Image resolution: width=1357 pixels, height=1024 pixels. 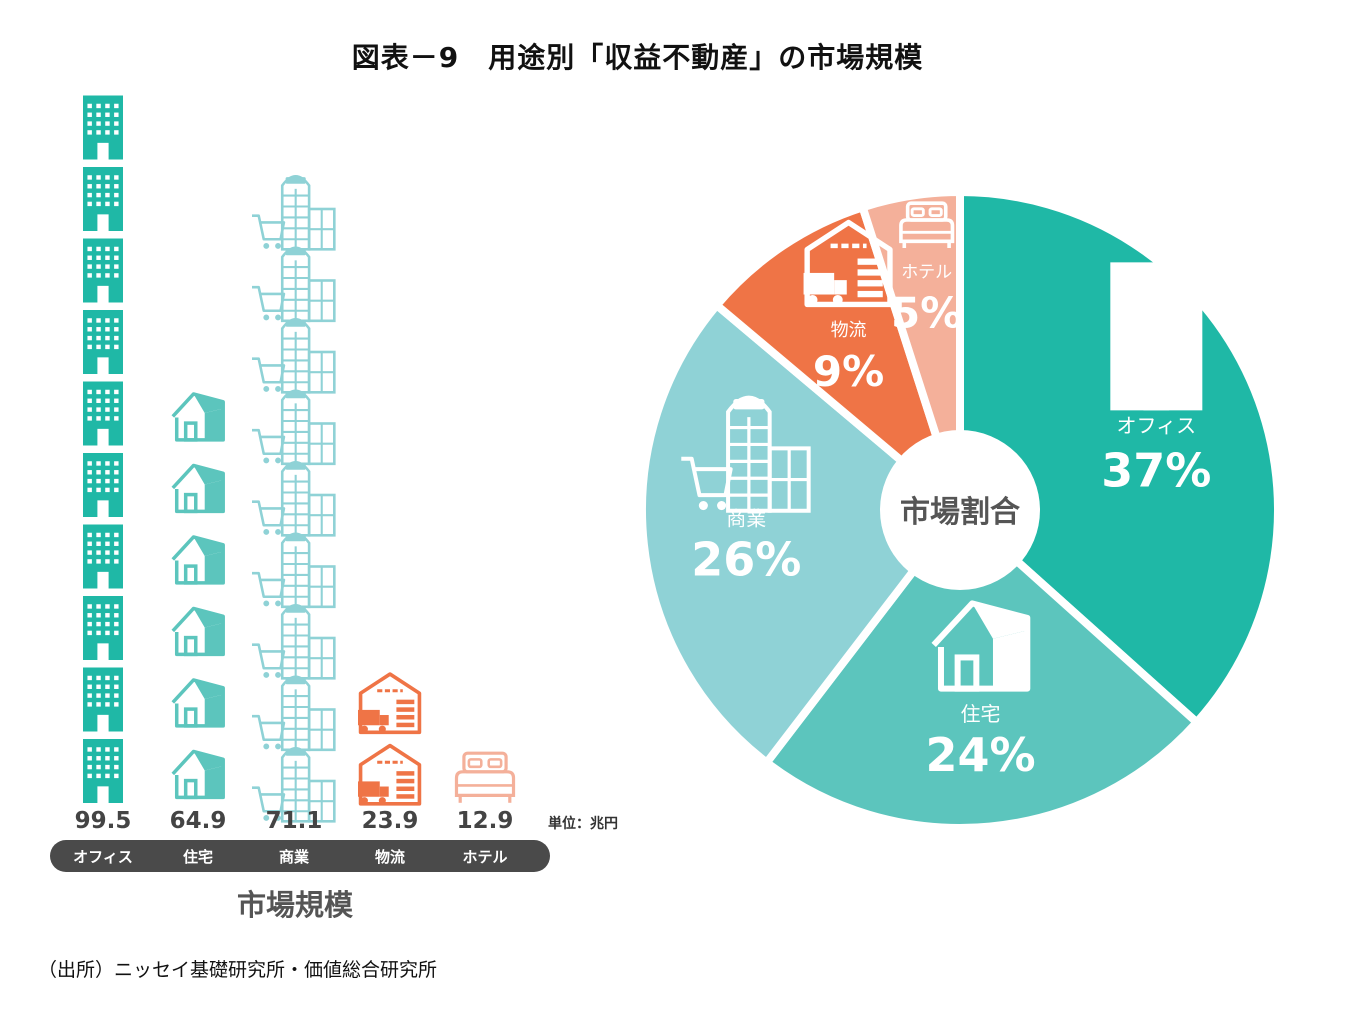 I want to click on pie-slice-percent: 9%, so click(x=848, y=371).